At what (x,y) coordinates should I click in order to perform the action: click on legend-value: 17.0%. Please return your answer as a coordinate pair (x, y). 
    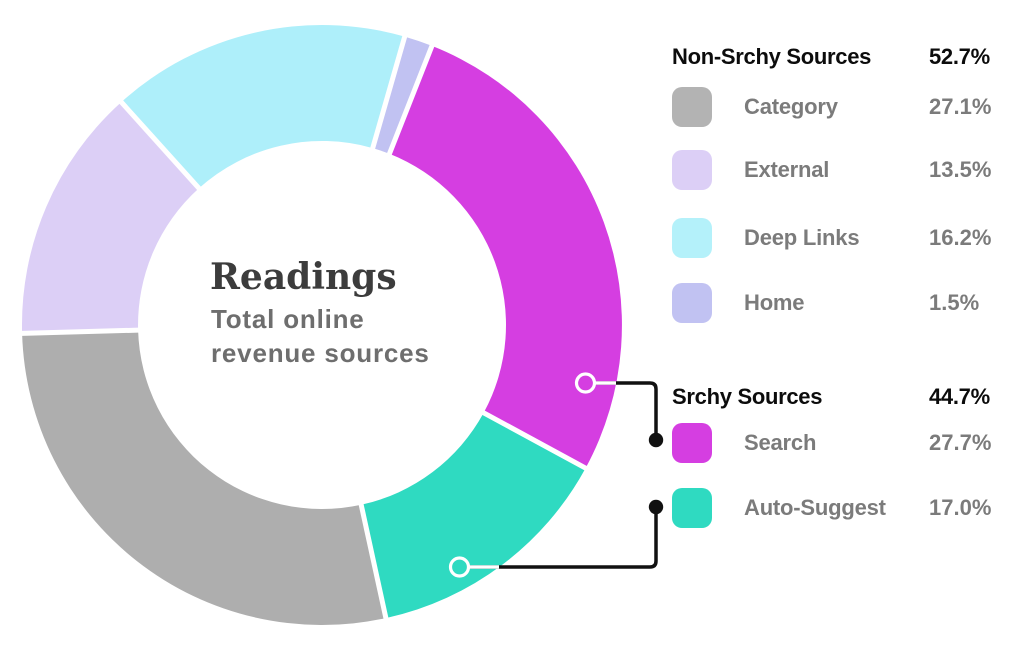
    Looking at the image, I should click on (960, 507).